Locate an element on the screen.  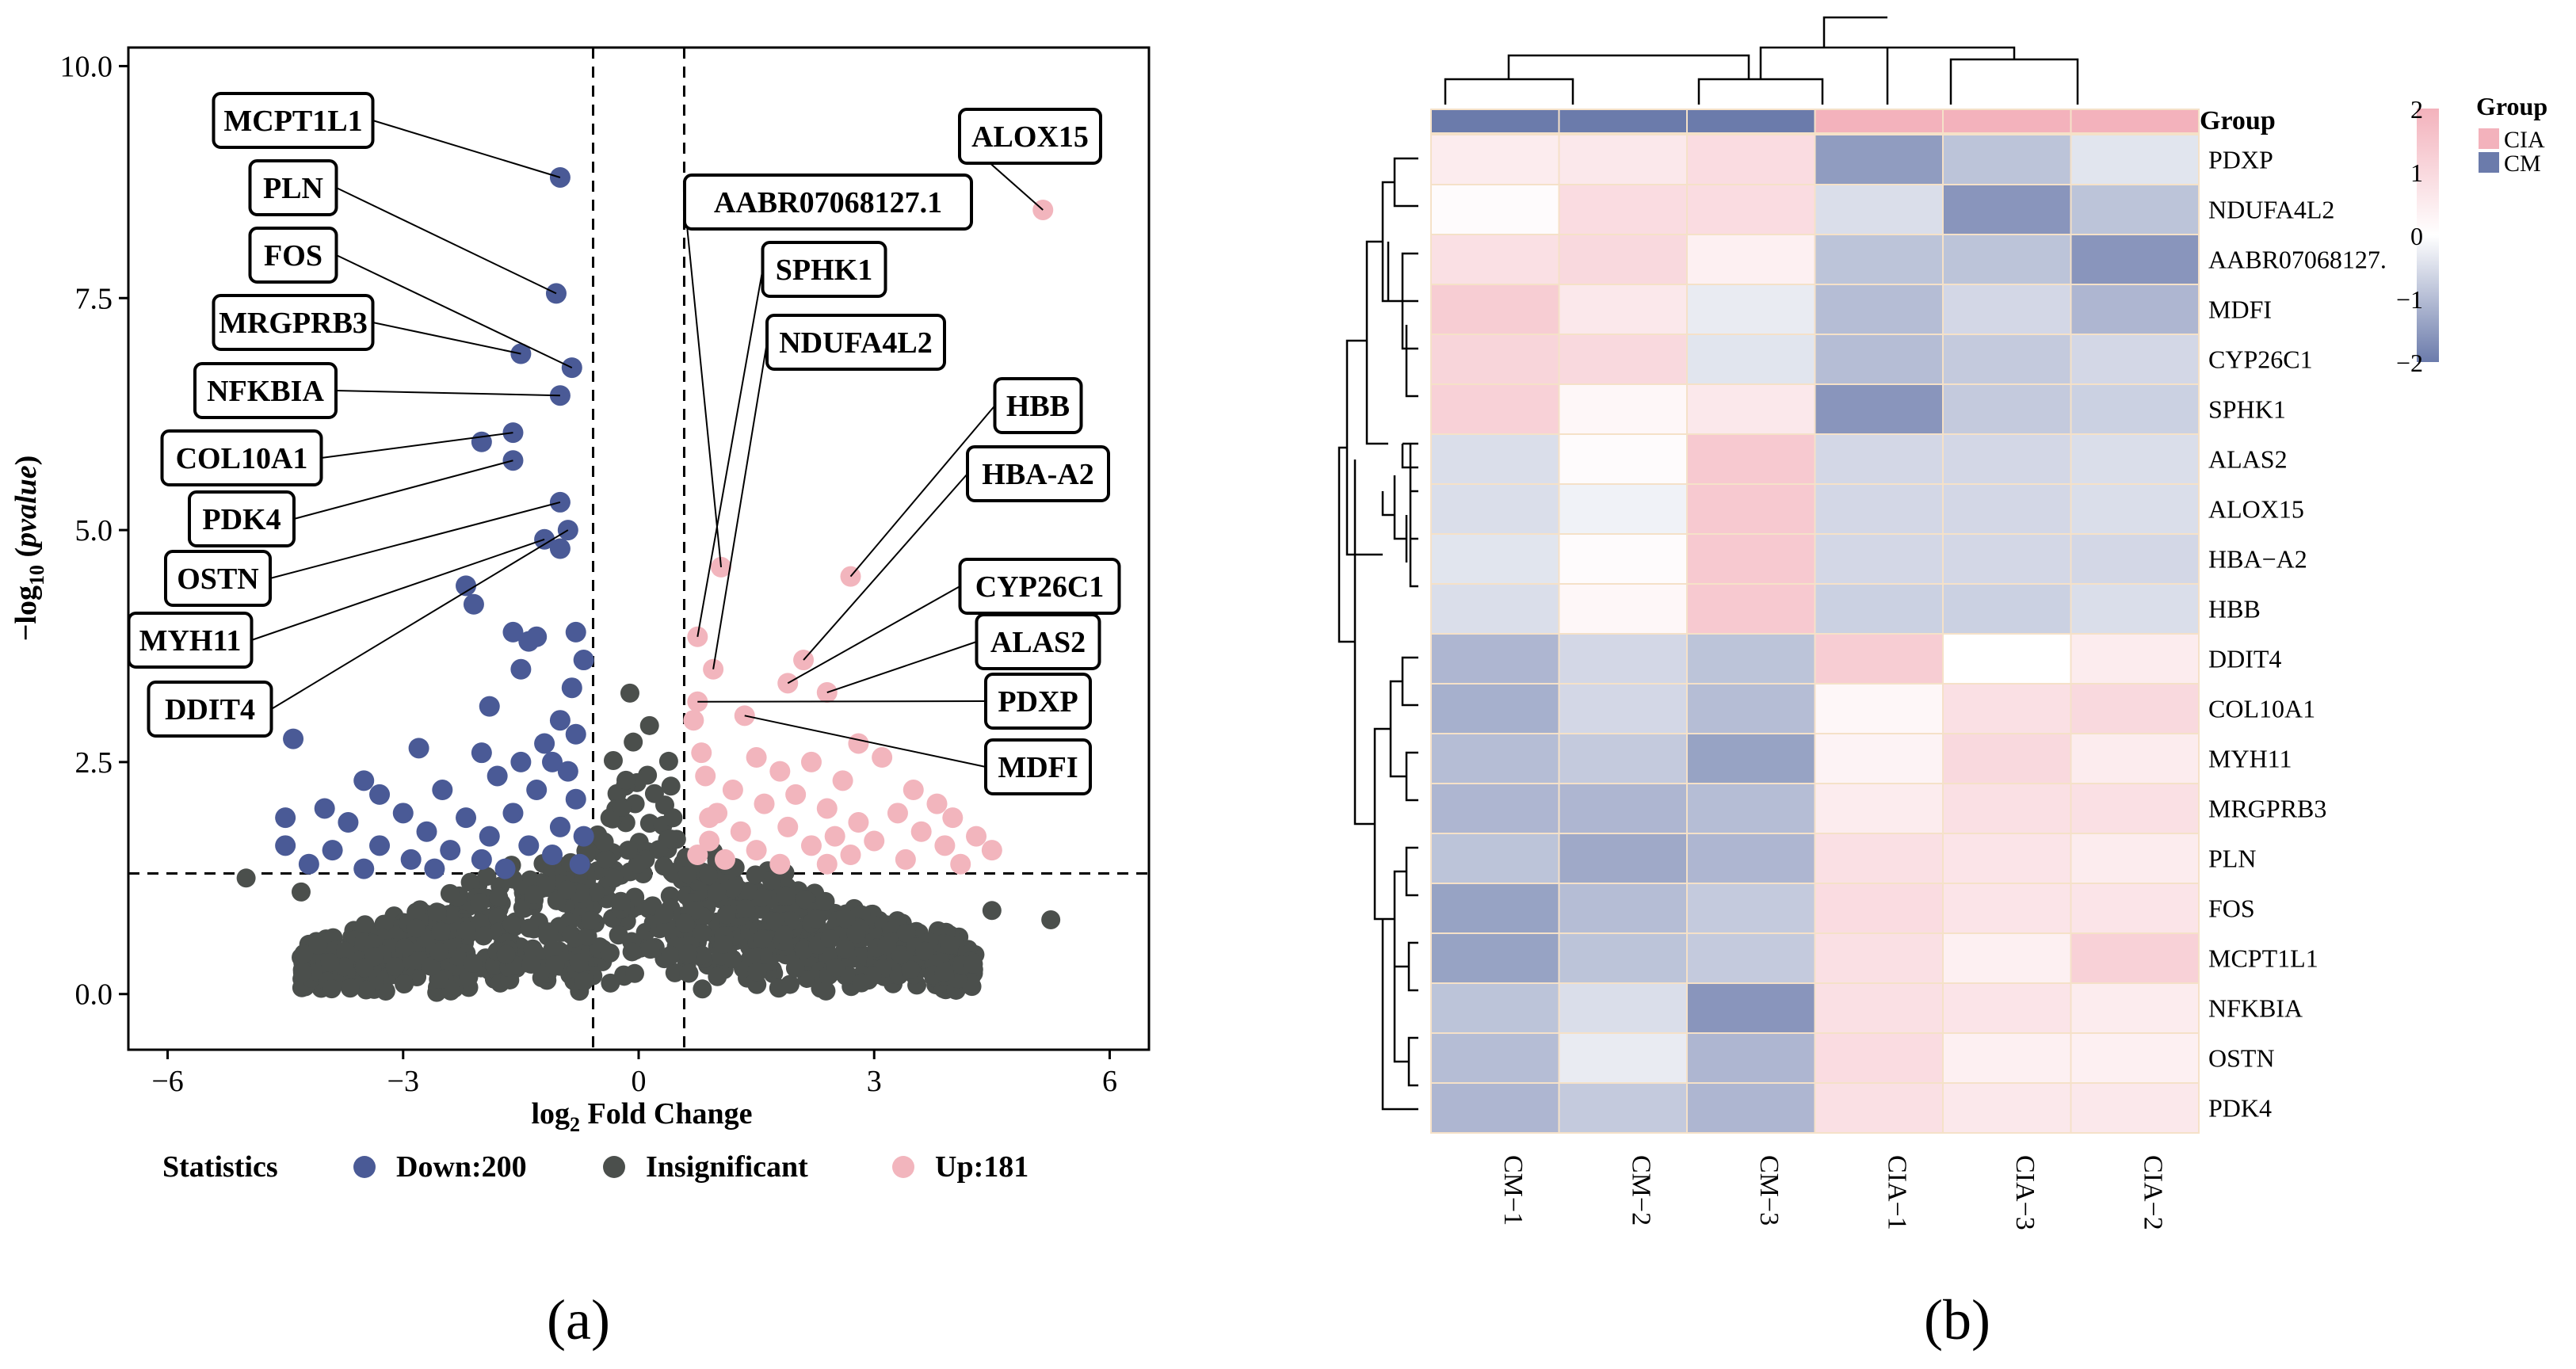
annotation-label: OSTN is located at coordinates (217, 579).